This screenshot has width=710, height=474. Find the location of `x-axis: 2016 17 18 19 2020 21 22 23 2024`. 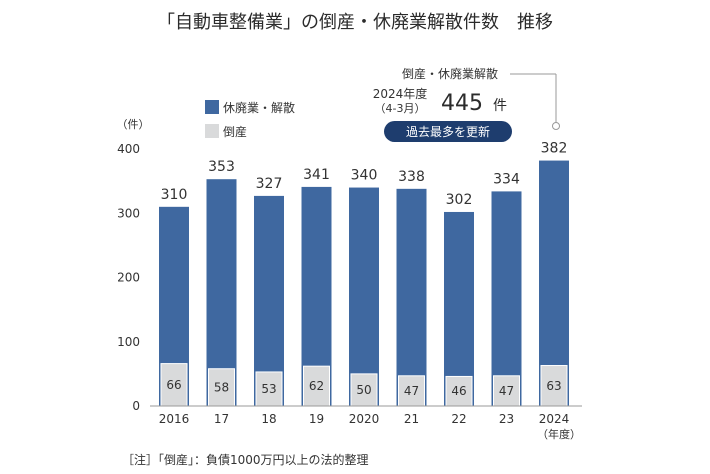

x-axis: 2016 17 18 19 2020 21 22 23 2024 is located at coordinates (364, 419).